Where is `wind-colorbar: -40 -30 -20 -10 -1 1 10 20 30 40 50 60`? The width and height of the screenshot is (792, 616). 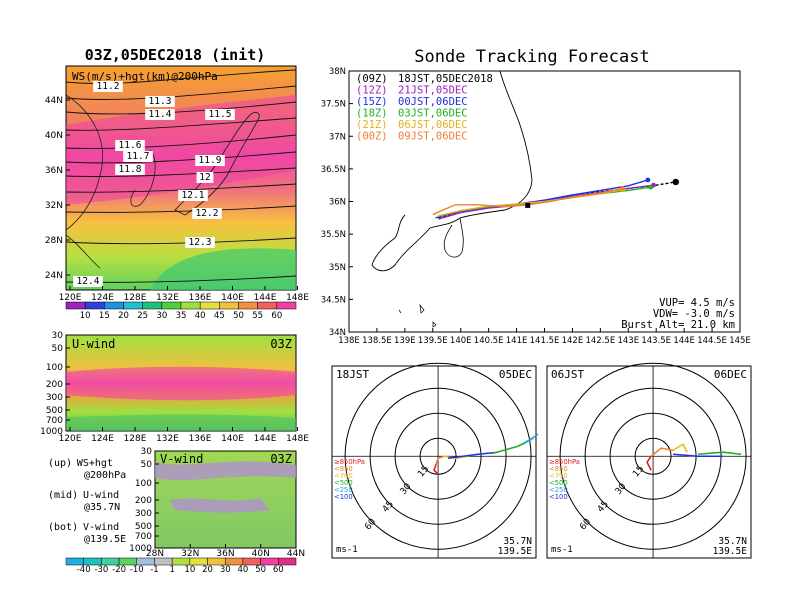 wind-colorbar: -40 -30 -20 -10 -1 1 10 20 30 40 50 60 is located at coordinates (181, 566).